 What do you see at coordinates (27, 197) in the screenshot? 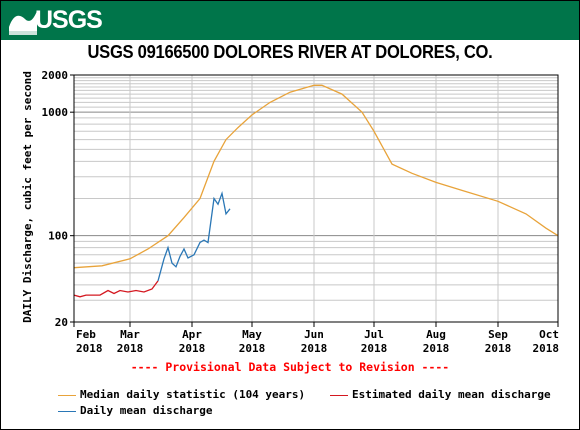
I see `y-axis-label: DAILY Discharge, cubic feet per second` at bounding box center [27, 197].